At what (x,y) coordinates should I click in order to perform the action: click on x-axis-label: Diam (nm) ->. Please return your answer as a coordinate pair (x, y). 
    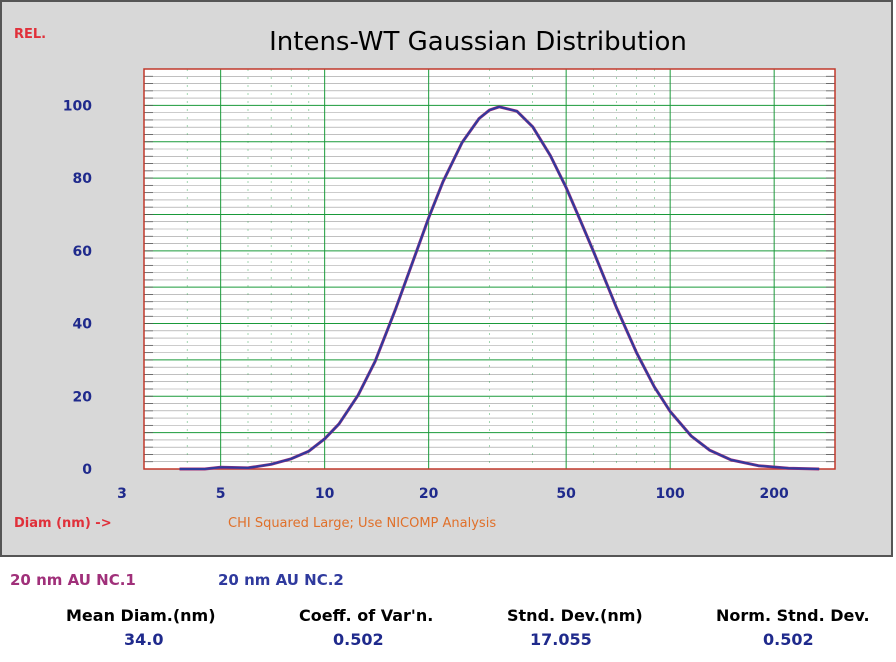
    Looking at the image, I should click on (63, 523).